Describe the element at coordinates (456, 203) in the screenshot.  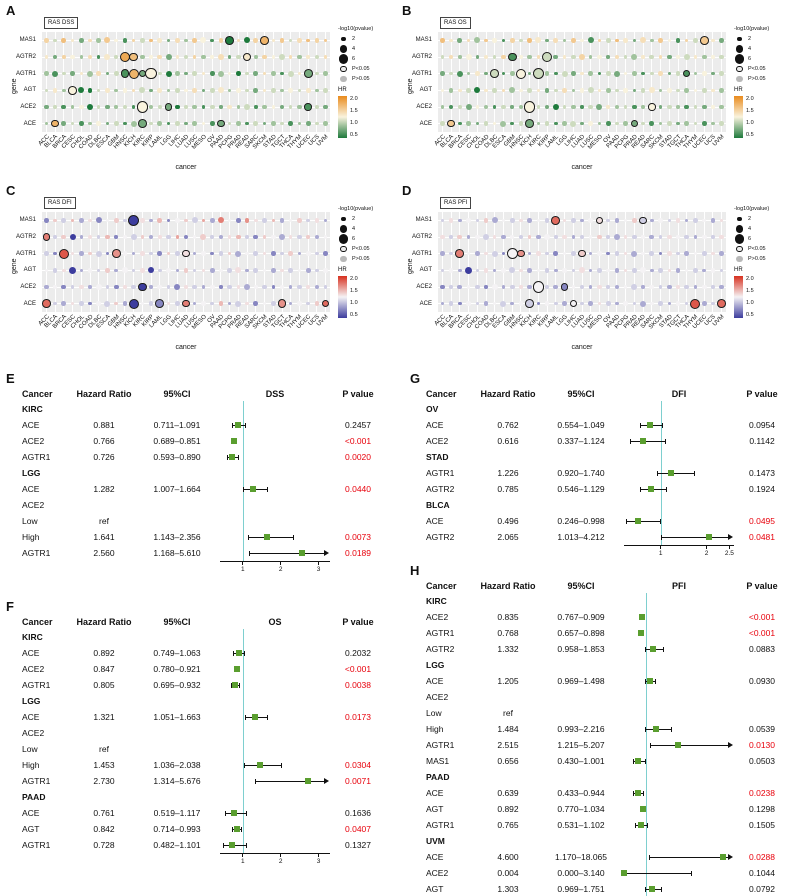
I see `panel-title: RAS PFI` at that location.